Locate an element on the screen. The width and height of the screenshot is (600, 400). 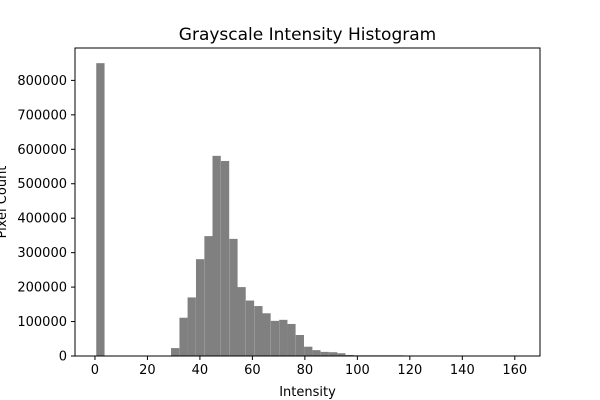
x-tick-label: 20 is located at coordinates (147, 370).